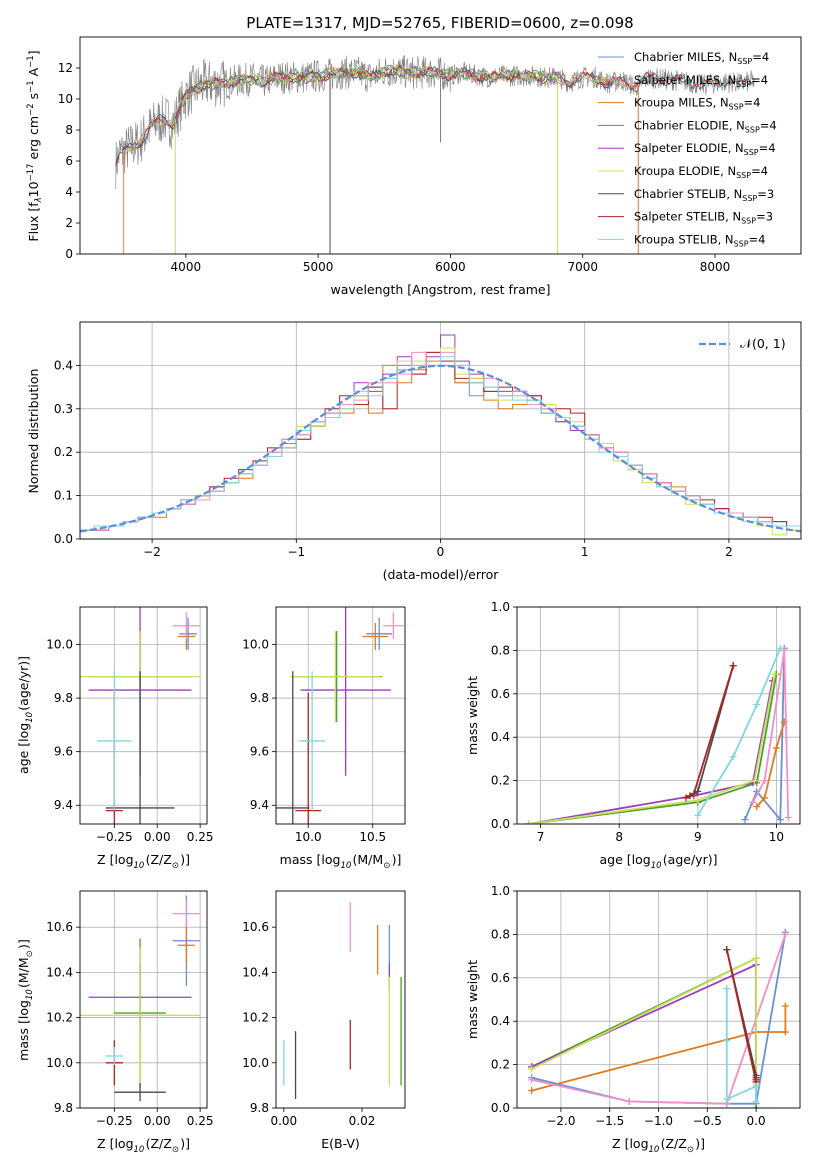 This screenshot has height=1170, width=819. I want to click on x-tick-label: −2, so click(152, 552).